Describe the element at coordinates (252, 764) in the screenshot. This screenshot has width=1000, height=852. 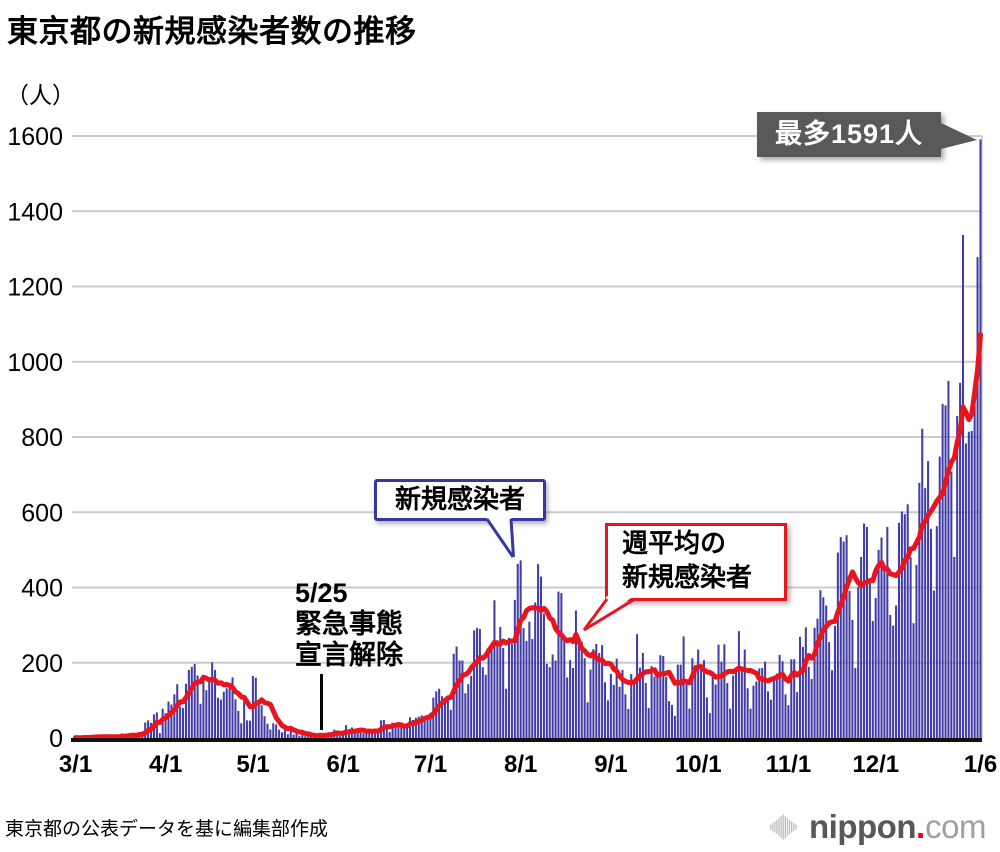
I see `x-tick-label: 5/1` at that location.